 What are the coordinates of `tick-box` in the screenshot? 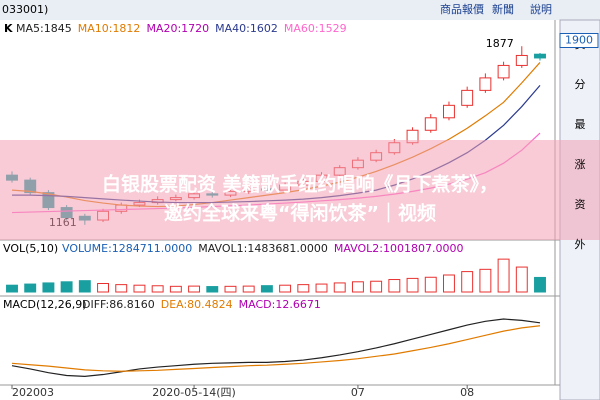 It's located at (579, 40).